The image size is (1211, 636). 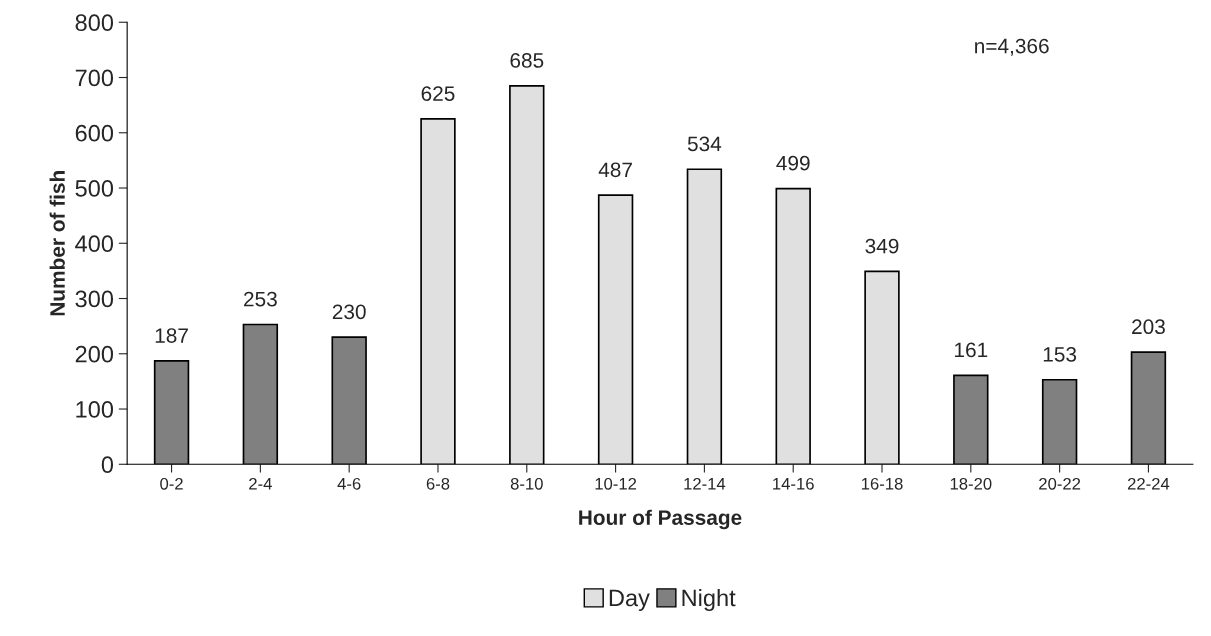 What do you see at coordinates (94, 23) in the screenshot?
I see `y-tick-label: 800` at bounding box center [94, 23].